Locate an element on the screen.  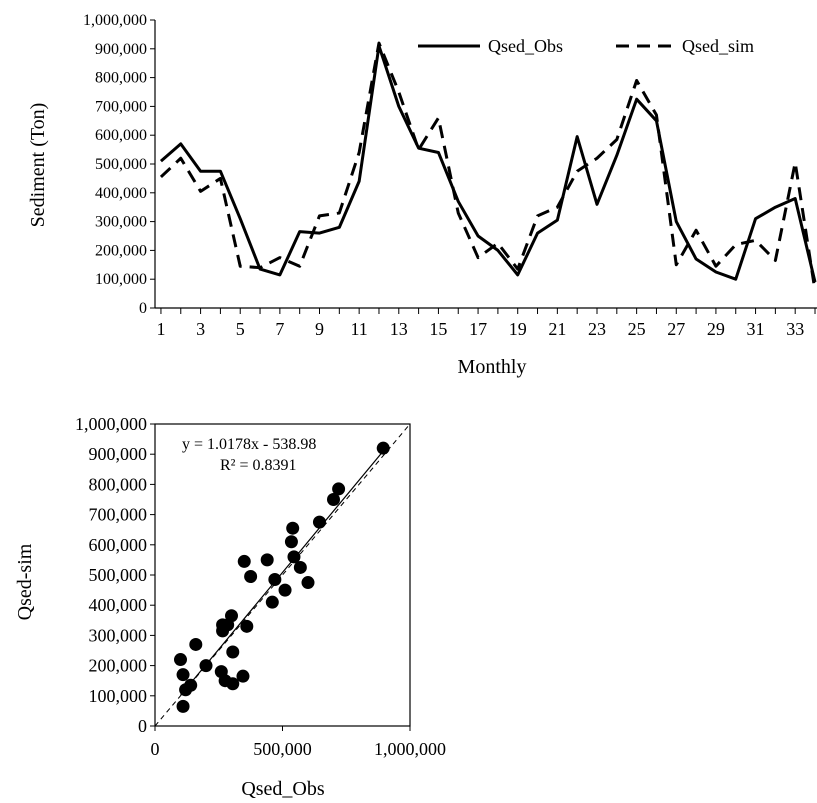
line-chart-y-tick-label: 300,000 is located at coordinates (121, 222).